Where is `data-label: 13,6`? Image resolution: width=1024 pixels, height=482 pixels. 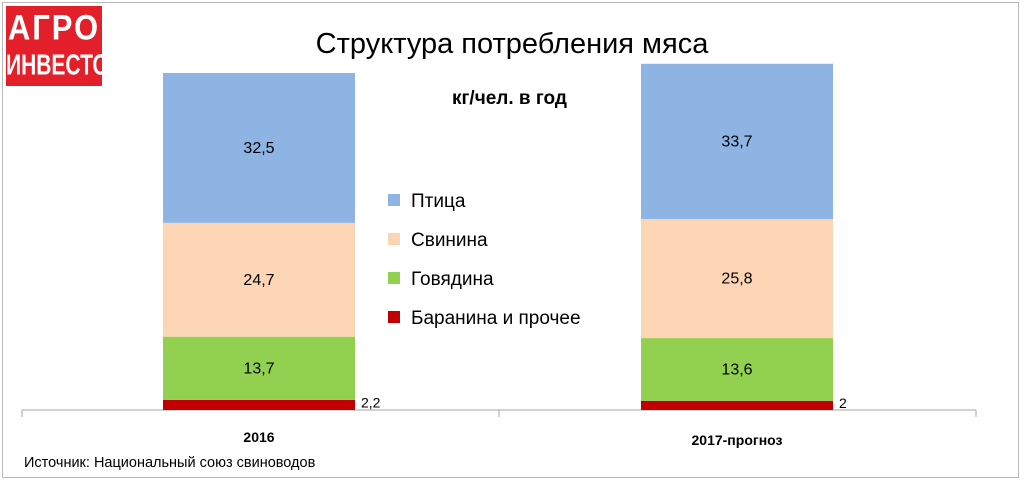 data-label: 13,6 is located at coordinates (736, 369).